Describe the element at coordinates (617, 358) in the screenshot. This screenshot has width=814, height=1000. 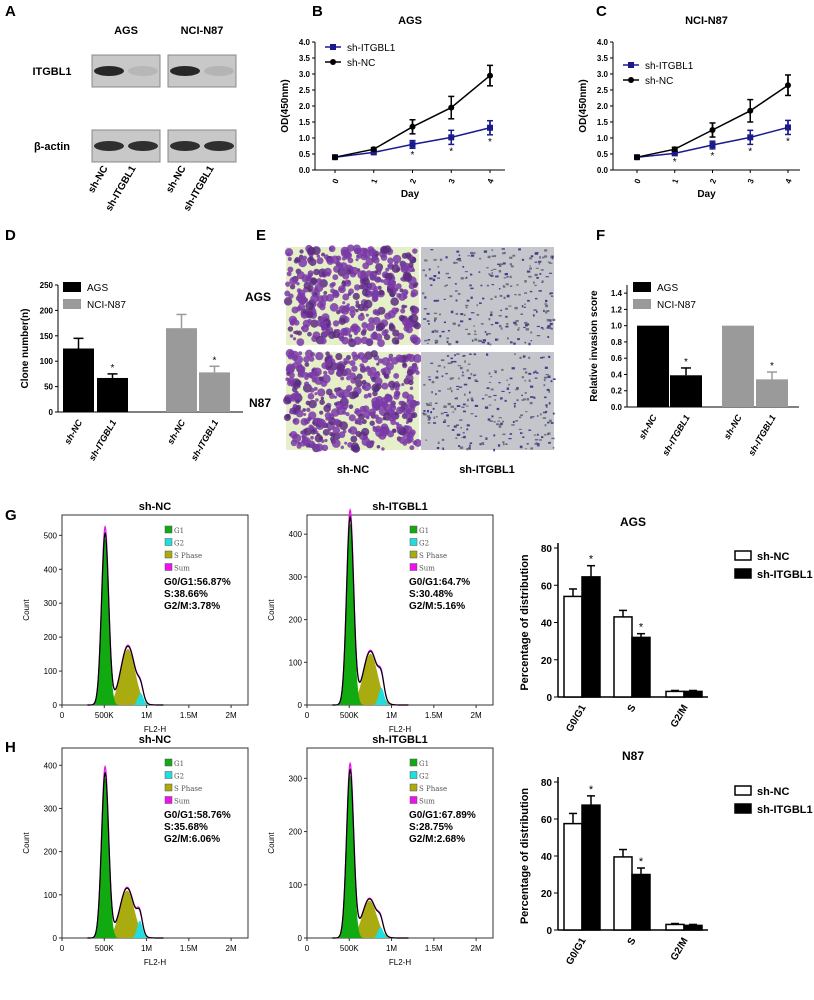
I see `y-tick-label: 0.6` at that location.